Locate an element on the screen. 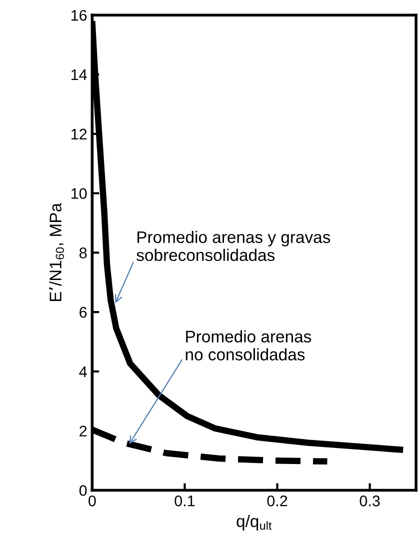  annotation: Promedio arenas y gravas sobreconsolidadas is located at coordinates (233, 246).